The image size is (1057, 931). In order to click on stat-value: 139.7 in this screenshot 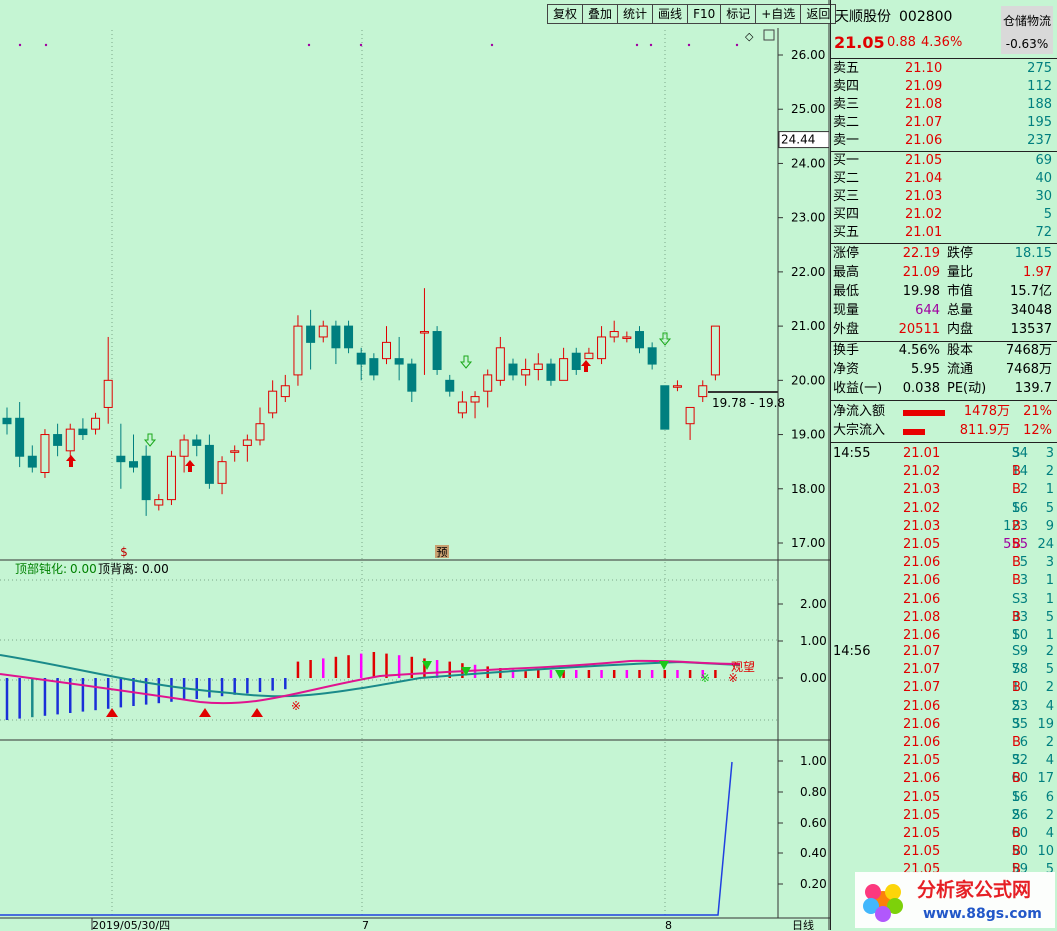, I will do `click(1033, 388)`.